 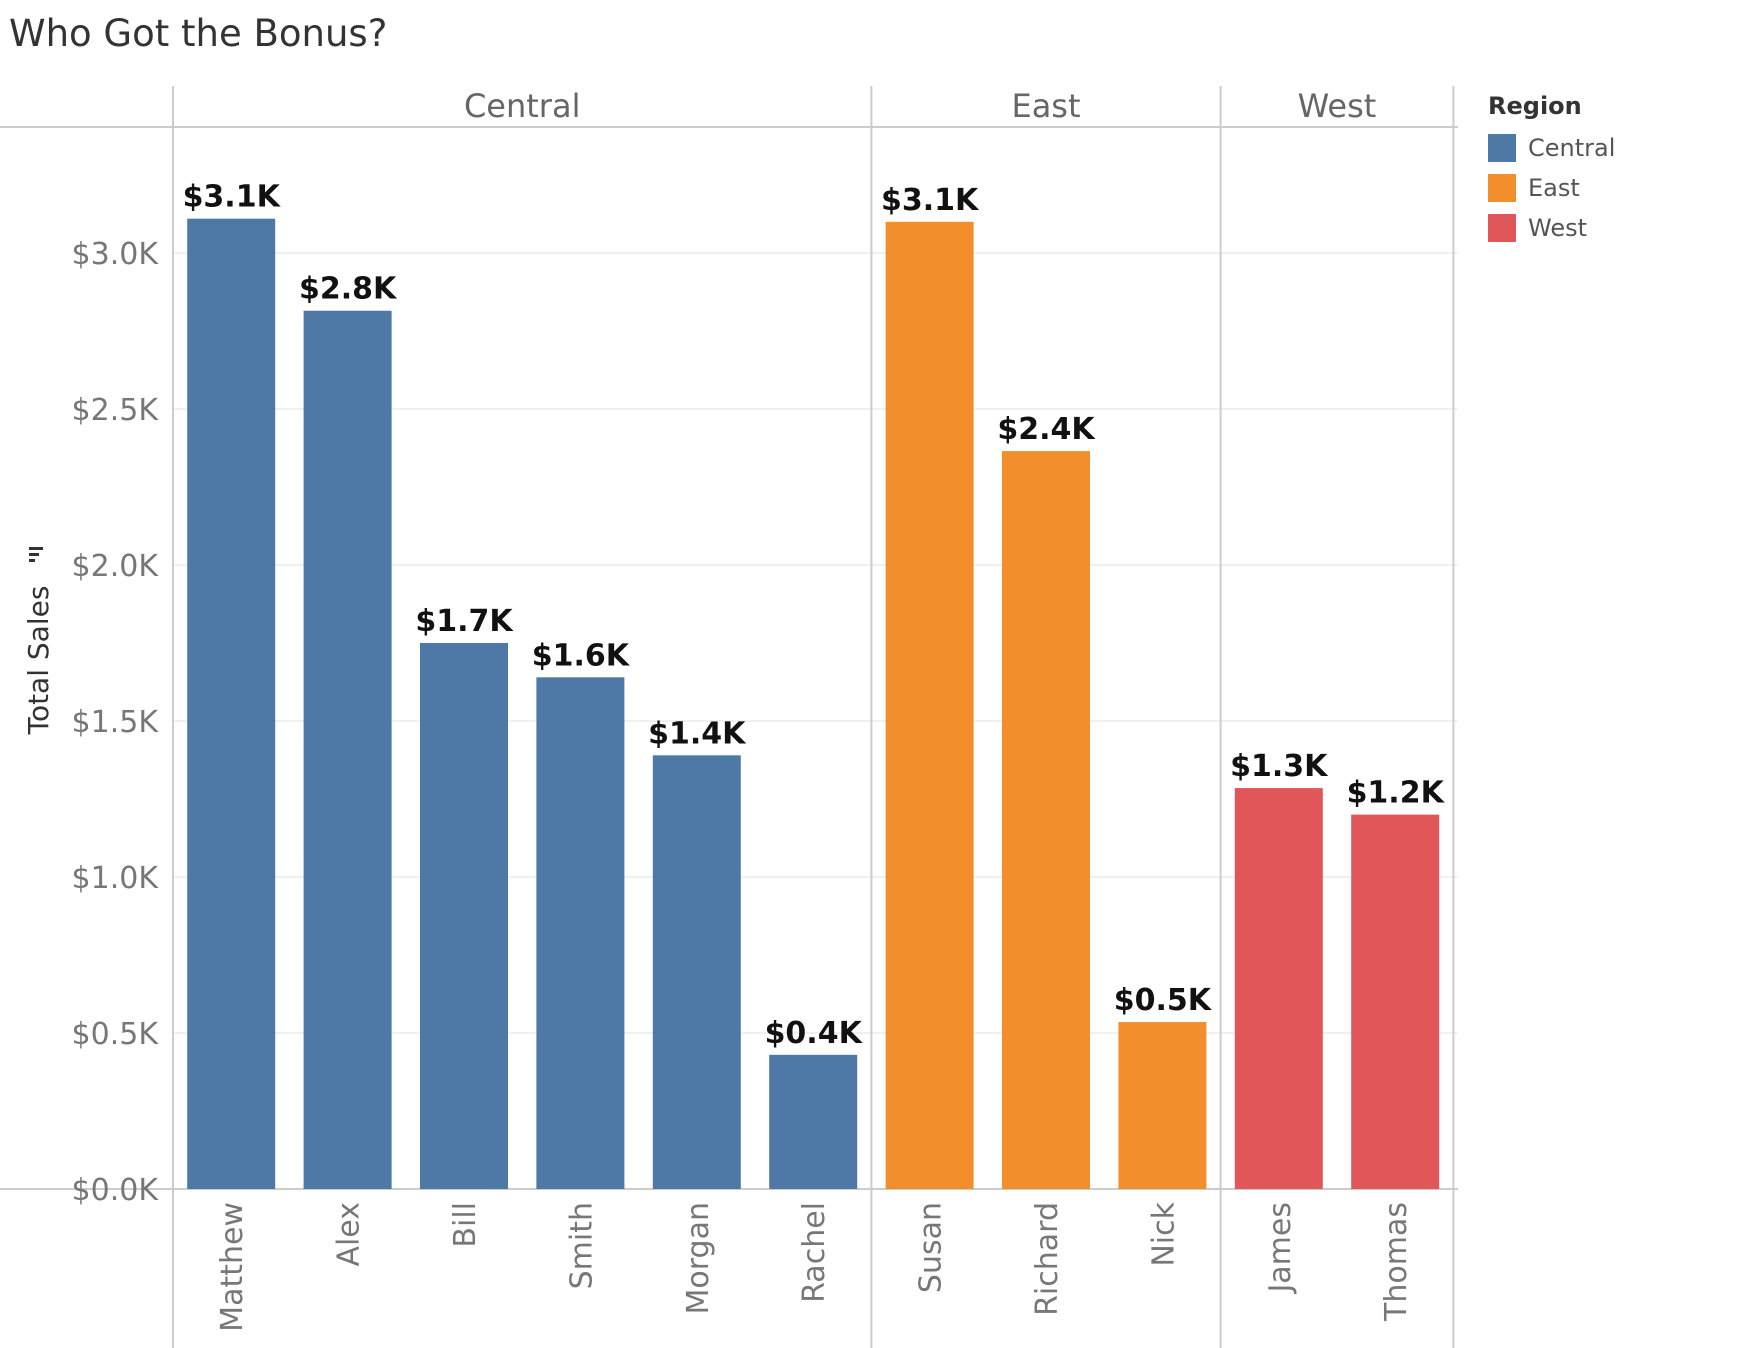 I want to click on y-tick-label: $2.0K, so click(x=116, y=566).